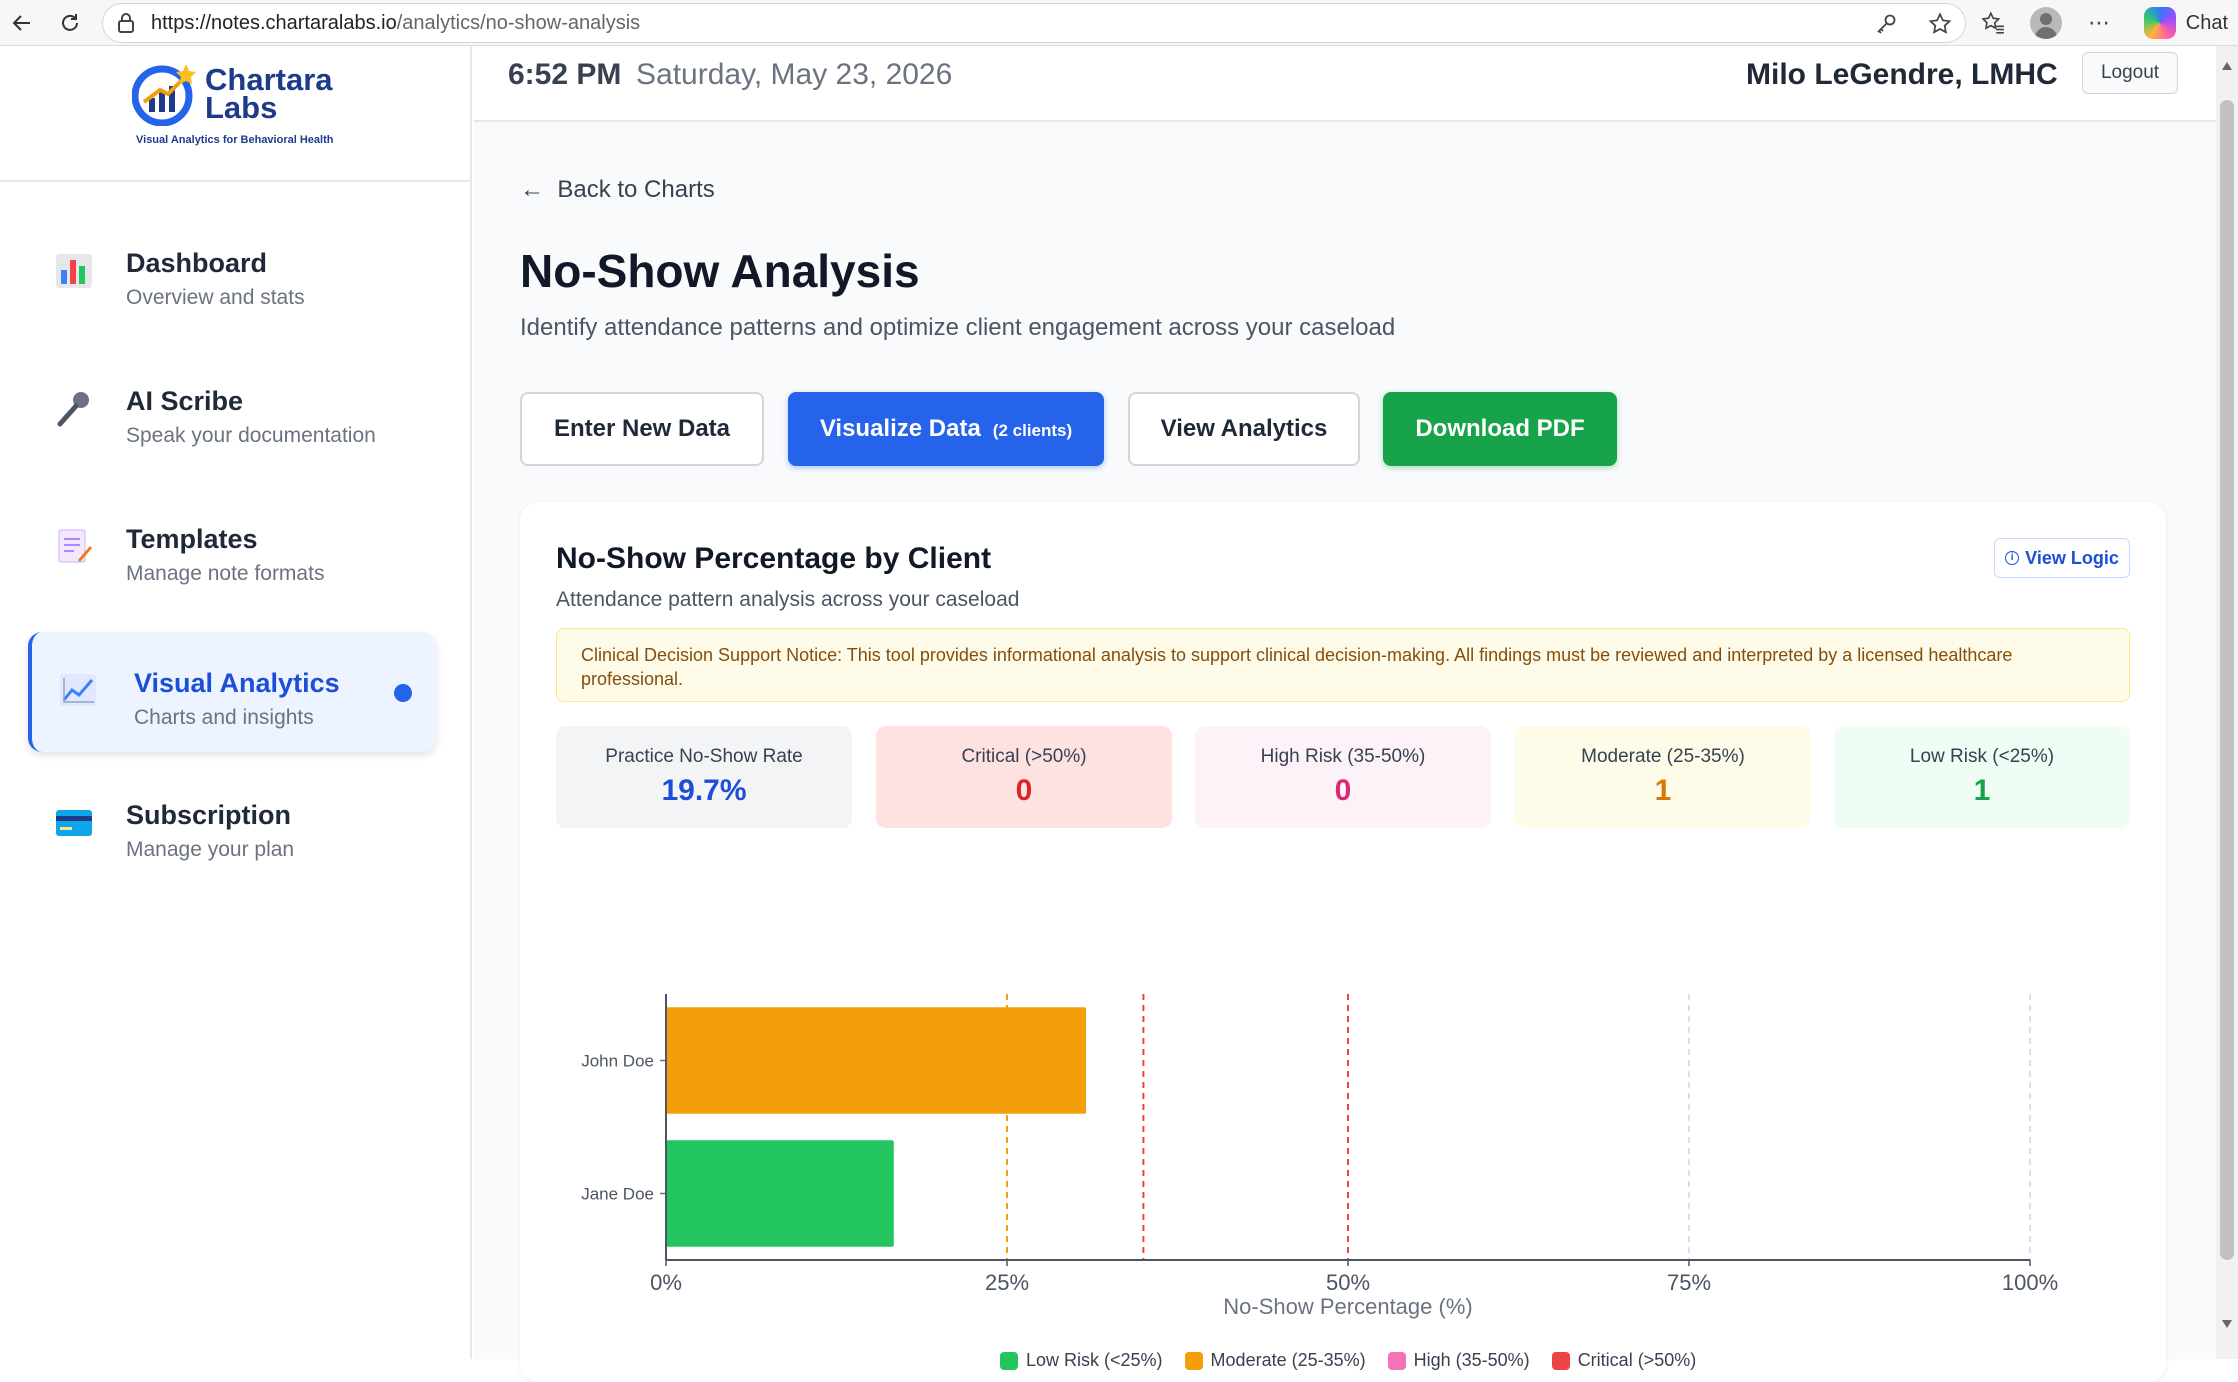 This screenshot has height=1382, width=2238. What do you see at coordinates (75, 546) in the screenshot?
I see `notepad-icon` at bounding box center [75, 546].